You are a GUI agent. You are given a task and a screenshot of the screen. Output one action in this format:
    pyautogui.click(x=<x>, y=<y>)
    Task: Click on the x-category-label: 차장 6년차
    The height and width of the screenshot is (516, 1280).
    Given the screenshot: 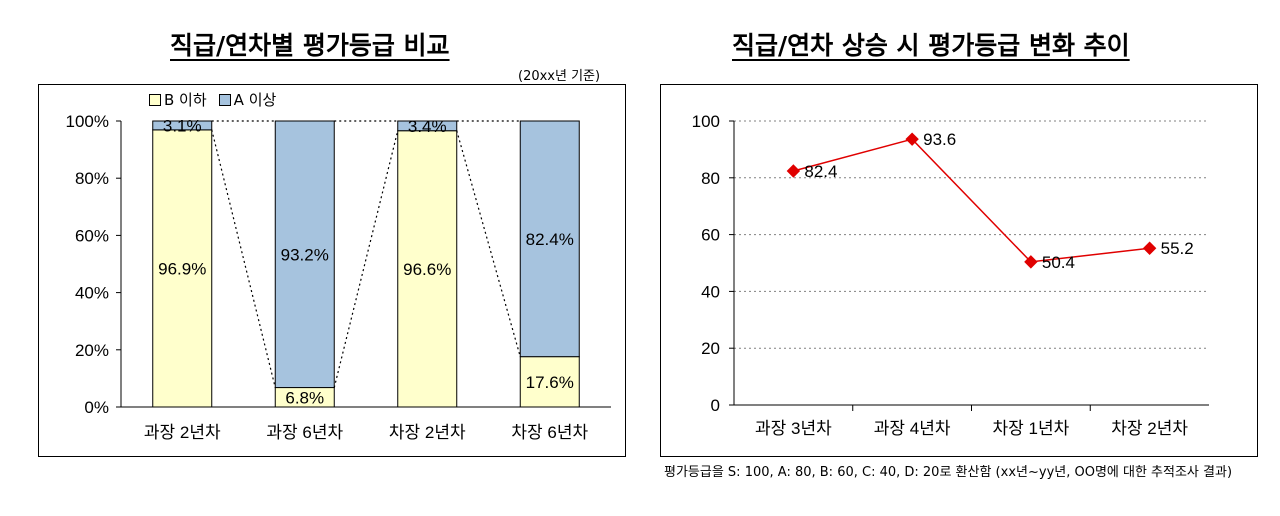 What is the action you would take?
    pyautogui.click(x=549, y=432)
    